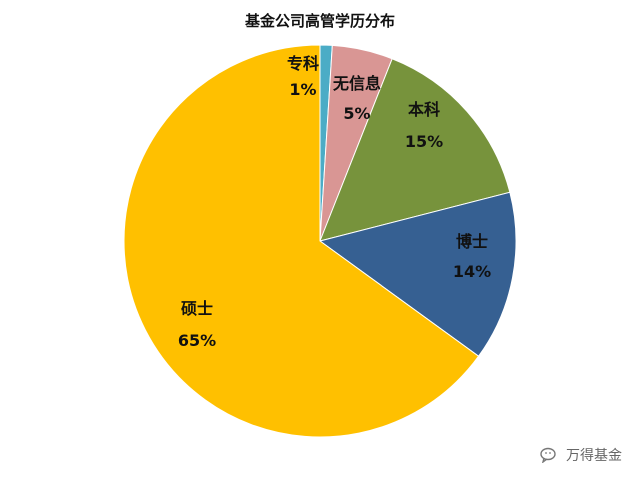  I want to click on slice-label-4: 博士, so click(472, 241).